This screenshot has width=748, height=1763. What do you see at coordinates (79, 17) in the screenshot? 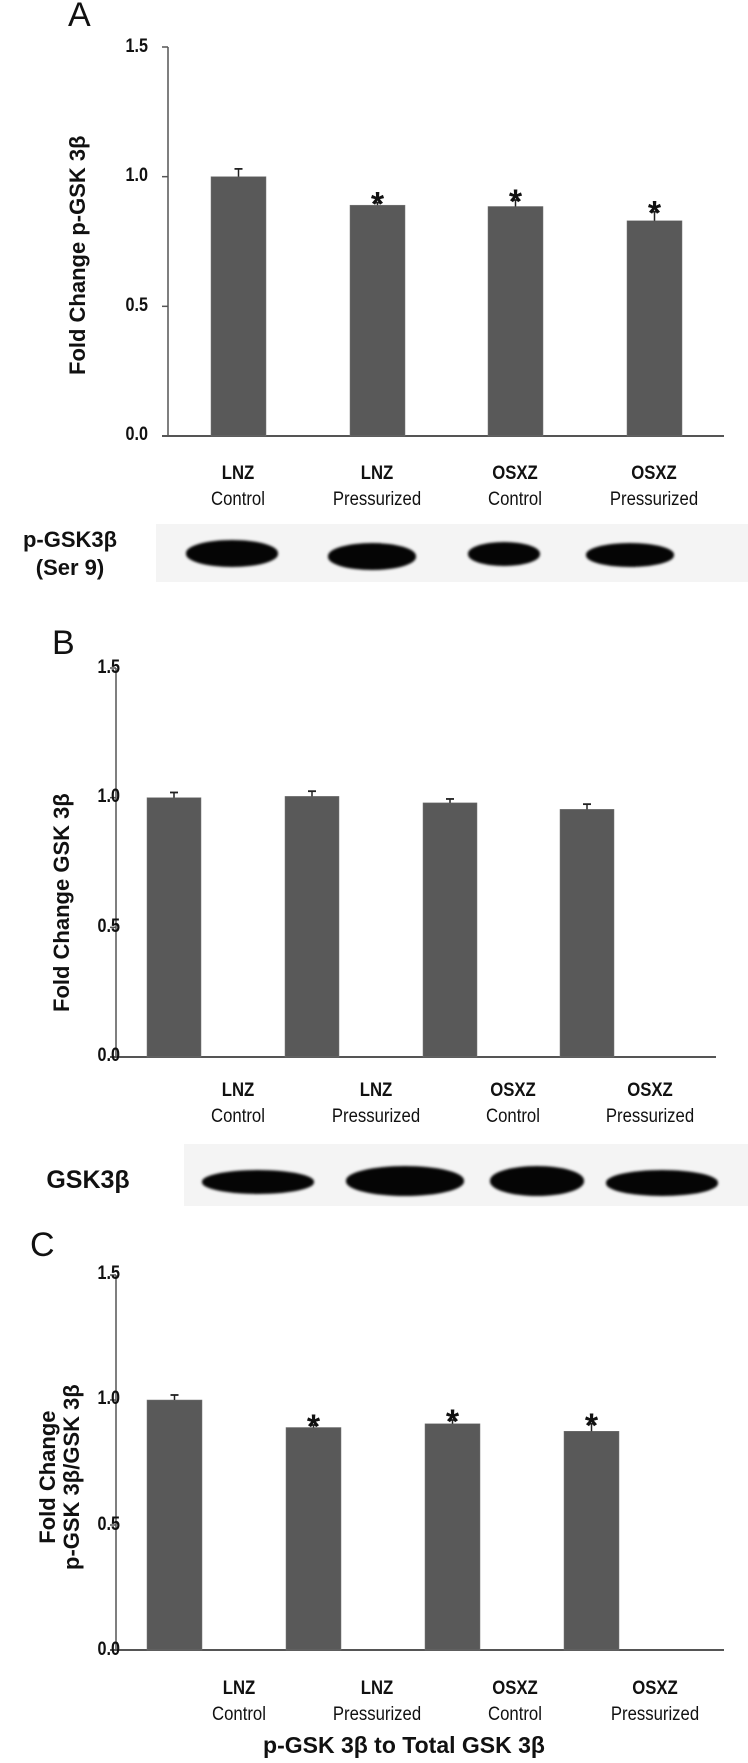
I see `panel-letter-a: A` at bounding box center [79, 17].